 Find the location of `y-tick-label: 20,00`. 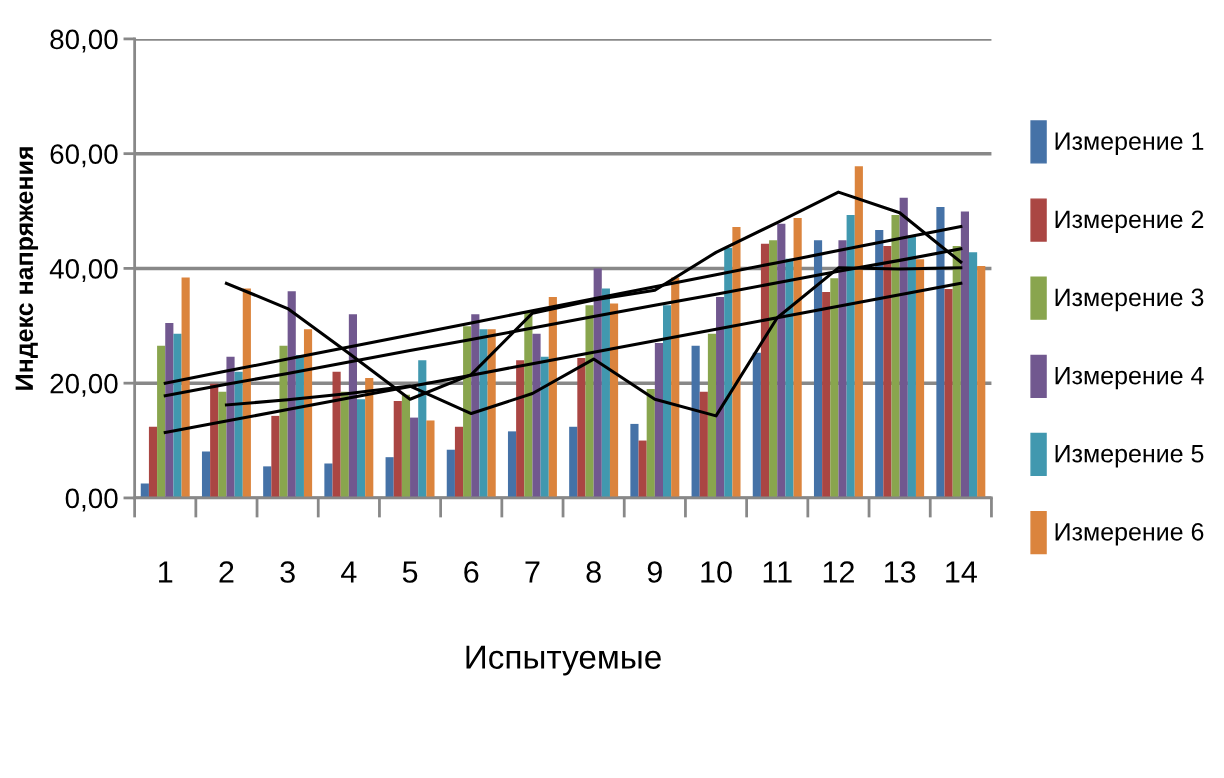

y-tick-label: 20,00 is located at coordinates (84, 385).